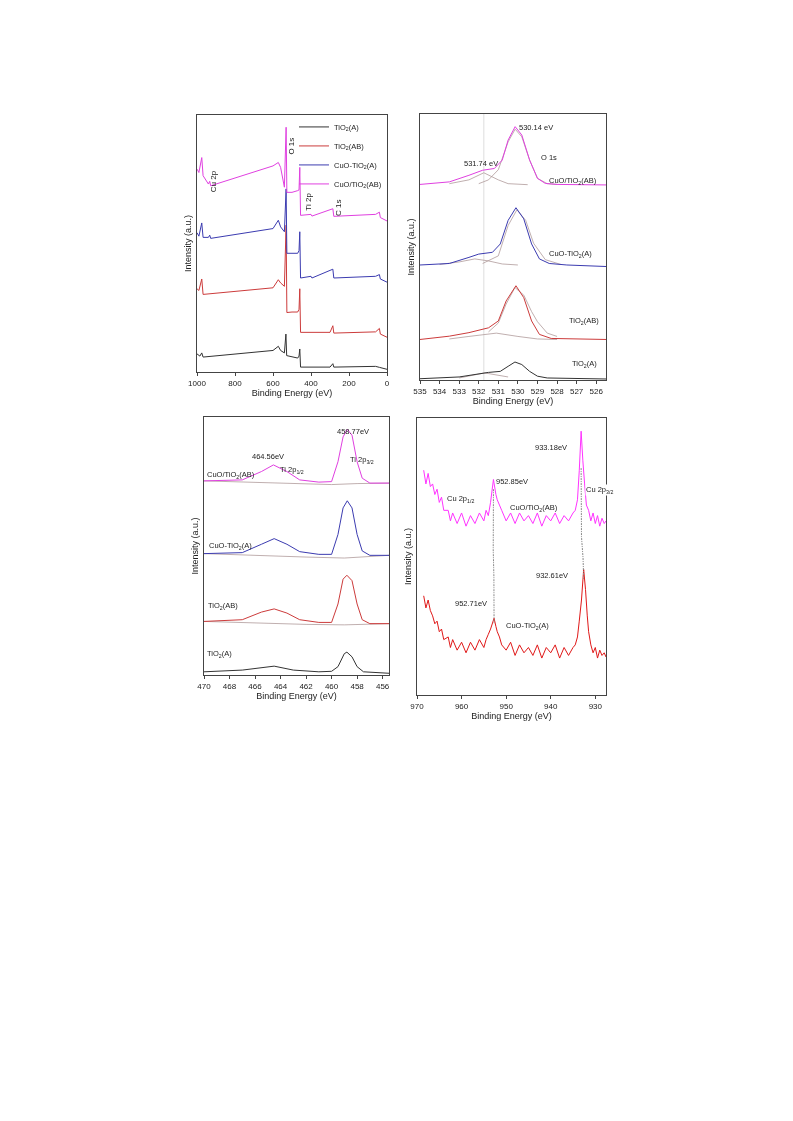  I want to click on x-tick-label: 960, so click(461, 706).